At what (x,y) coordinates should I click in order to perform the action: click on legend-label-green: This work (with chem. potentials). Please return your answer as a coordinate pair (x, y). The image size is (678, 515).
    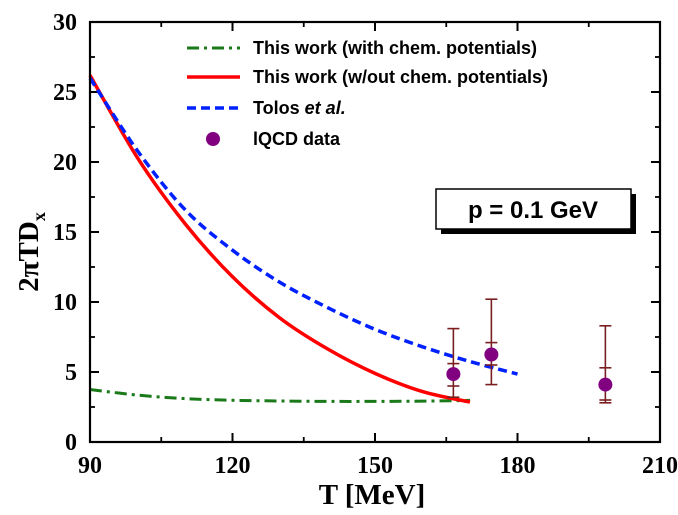
    Looking at the image, I should click on (395, 48).